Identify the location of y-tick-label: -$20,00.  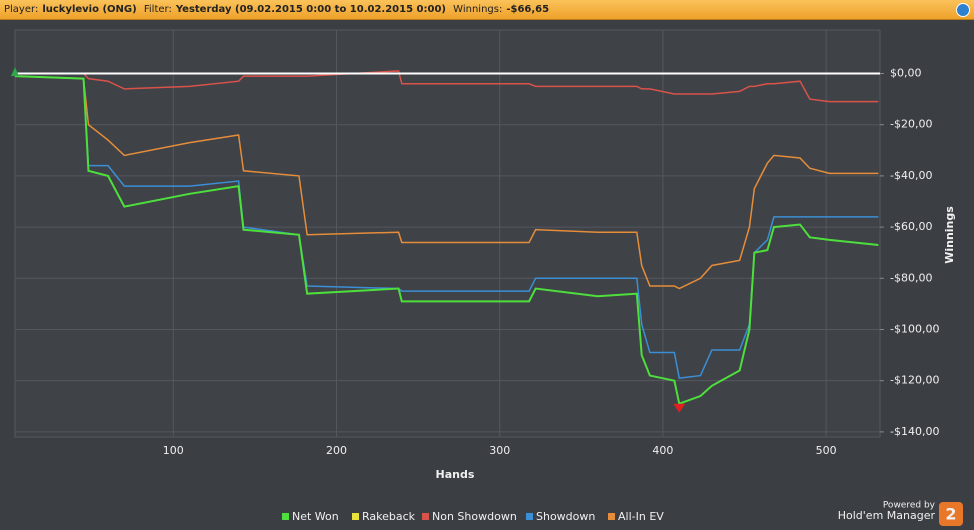
(911, 124).